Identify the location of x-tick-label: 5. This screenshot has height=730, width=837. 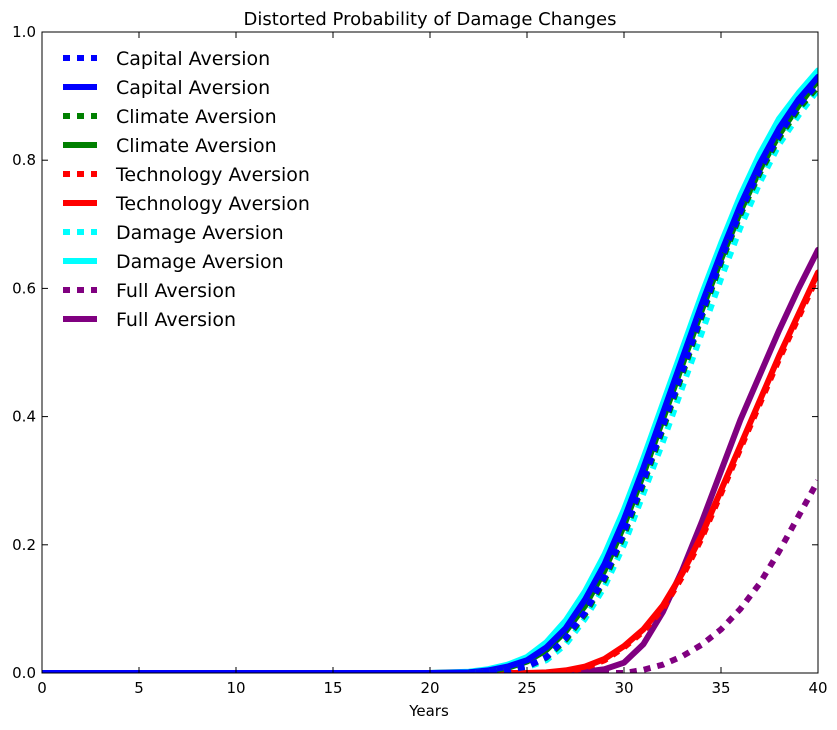
(139, 688).